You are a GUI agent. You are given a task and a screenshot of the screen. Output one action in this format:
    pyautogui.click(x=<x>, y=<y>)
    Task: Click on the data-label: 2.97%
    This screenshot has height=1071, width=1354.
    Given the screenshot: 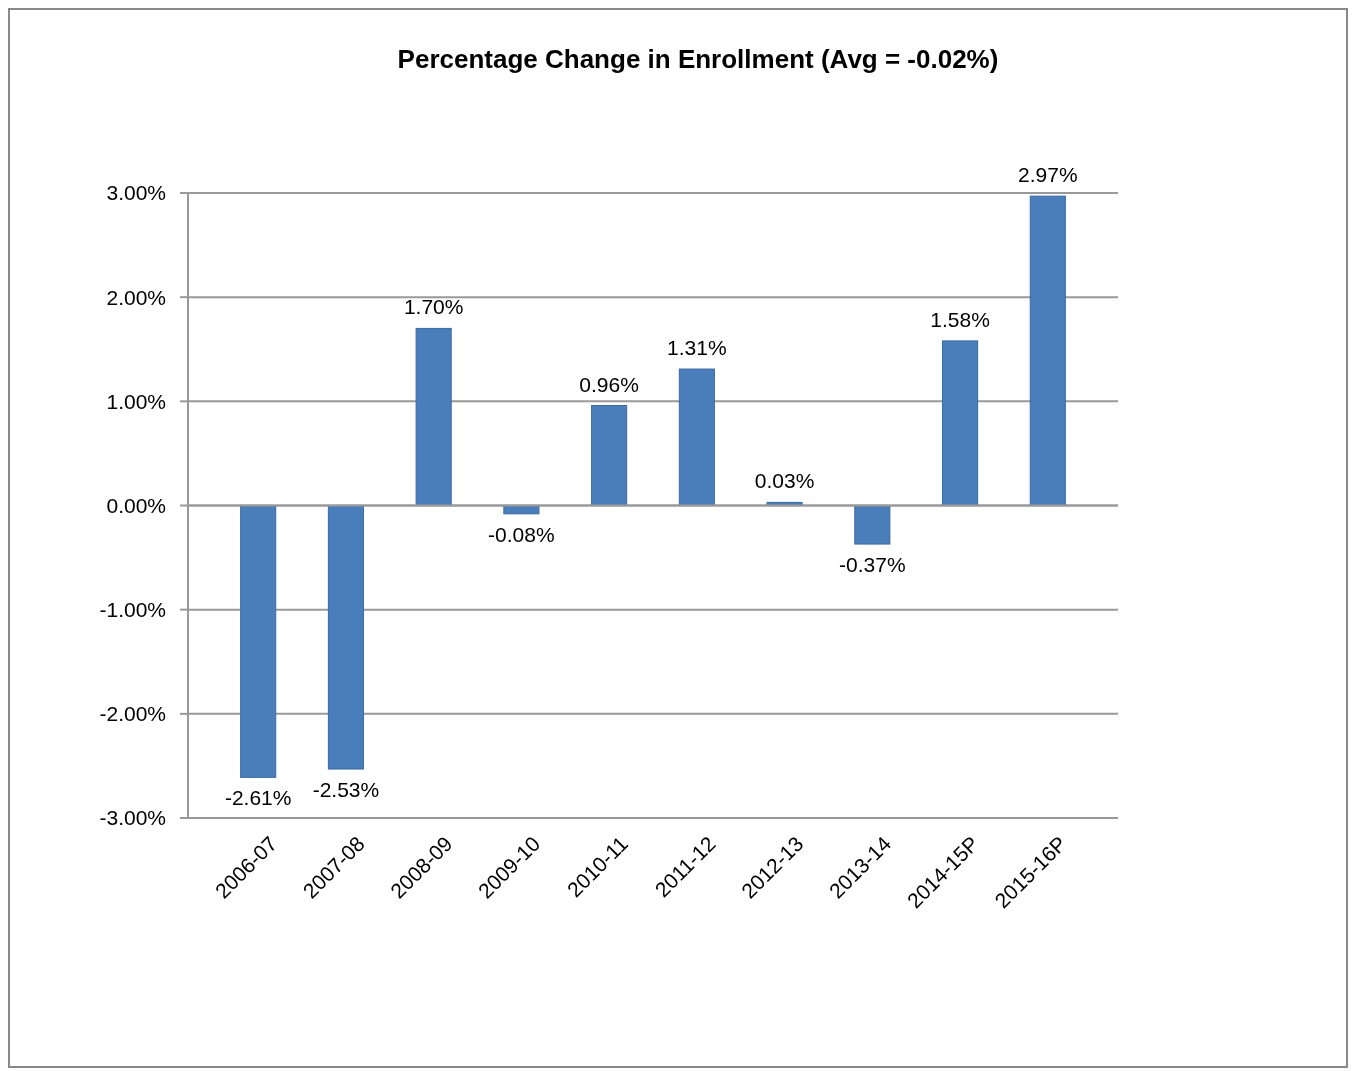 What is the action you would take?
    pyautogui.click(x=1048, y=175)
    